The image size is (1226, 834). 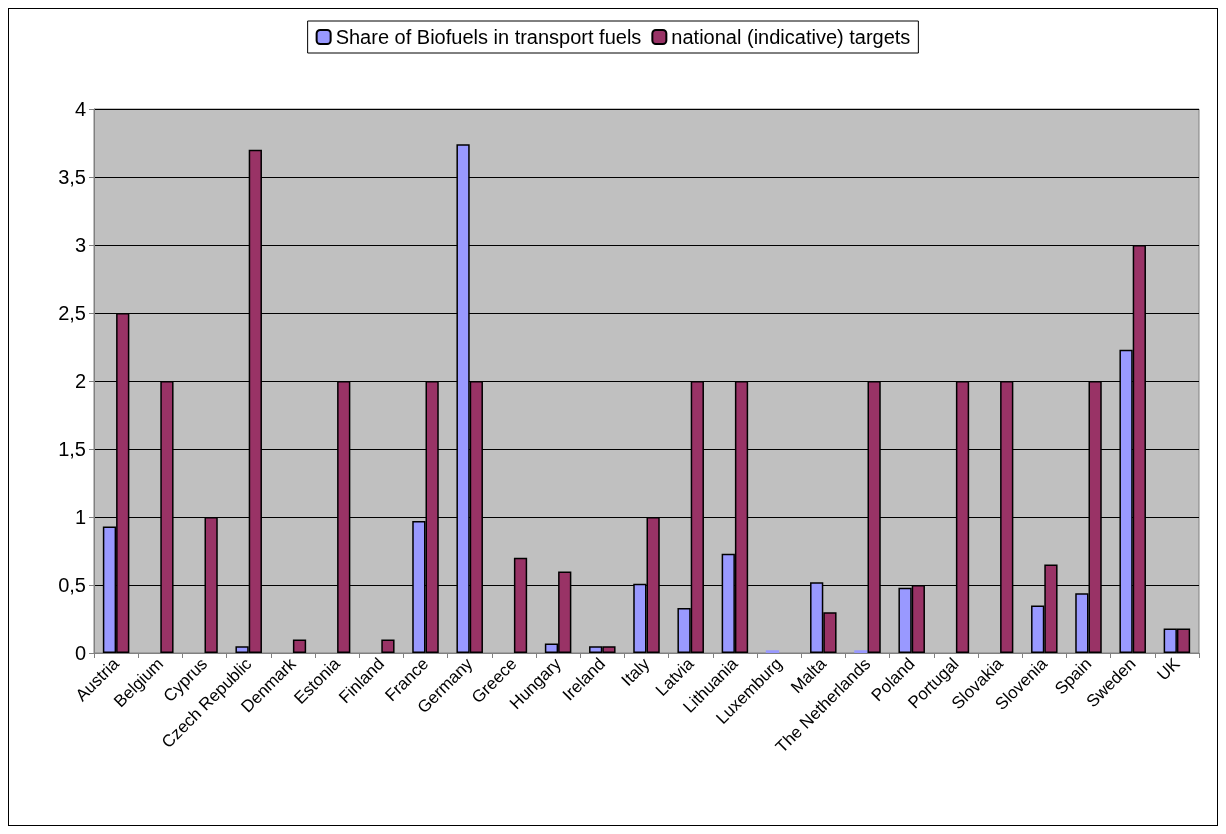 What do you see at coordinates (791, 37) in the screenshot?
I see `legend-label: national (indicative) targets` at bounding box center [791, 37].